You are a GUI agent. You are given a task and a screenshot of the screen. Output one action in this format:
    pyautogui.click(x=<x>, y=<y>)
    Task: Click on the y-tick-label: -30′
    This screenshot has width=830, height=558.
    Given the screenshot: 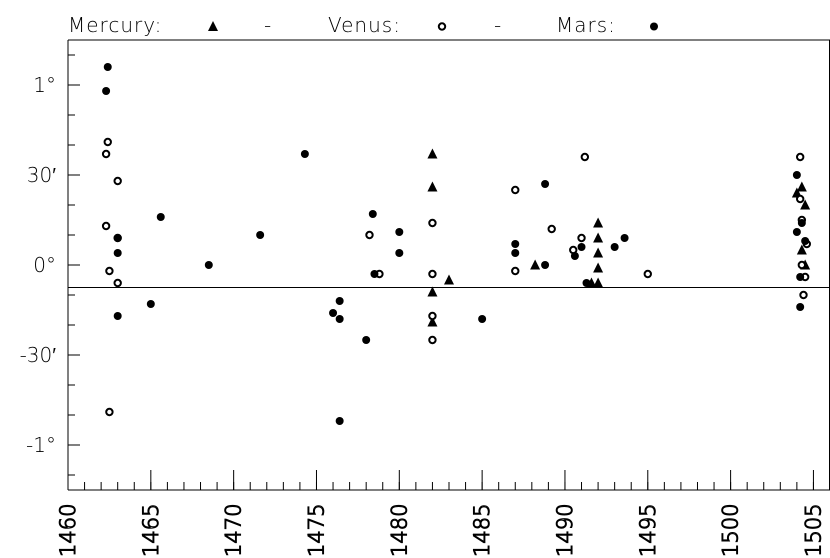 What is the action you would take?
    pyautogui.click(x=38, y=355)
    